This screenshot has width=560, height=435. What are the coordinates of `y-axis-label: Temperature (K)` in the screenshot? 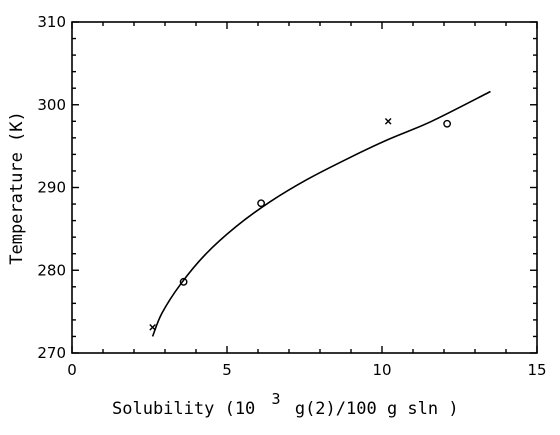 It's located at (17, 188).